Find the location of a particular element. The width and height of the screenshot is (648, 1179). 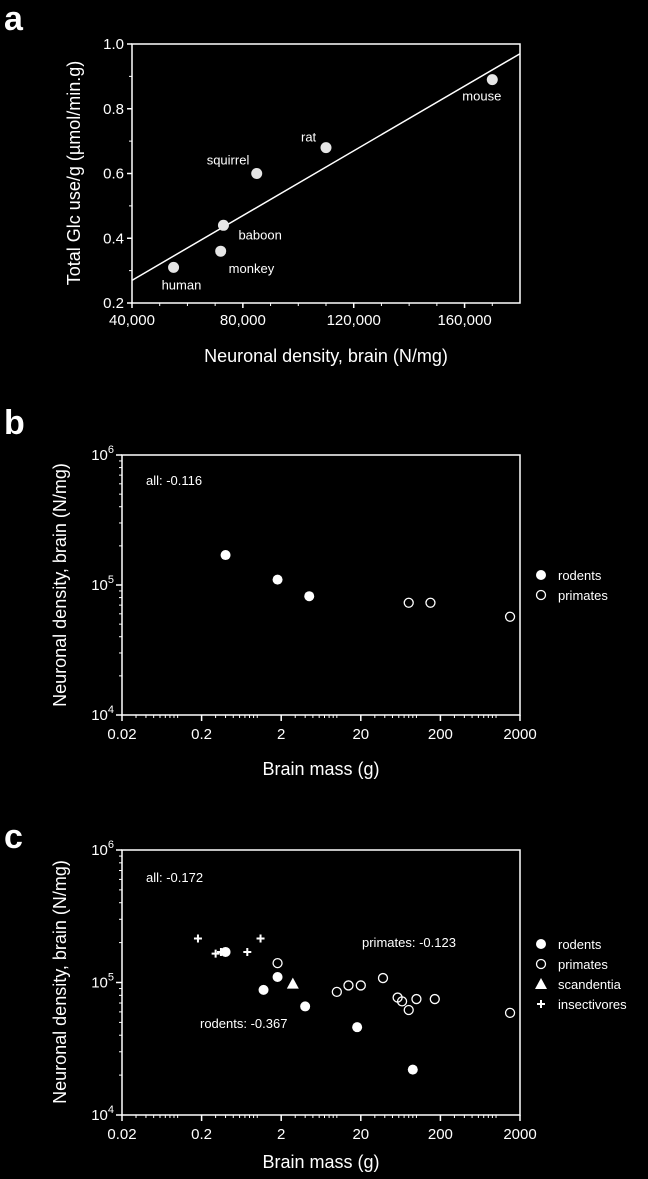

plot-frame-c is located at coordinates (321, 982).